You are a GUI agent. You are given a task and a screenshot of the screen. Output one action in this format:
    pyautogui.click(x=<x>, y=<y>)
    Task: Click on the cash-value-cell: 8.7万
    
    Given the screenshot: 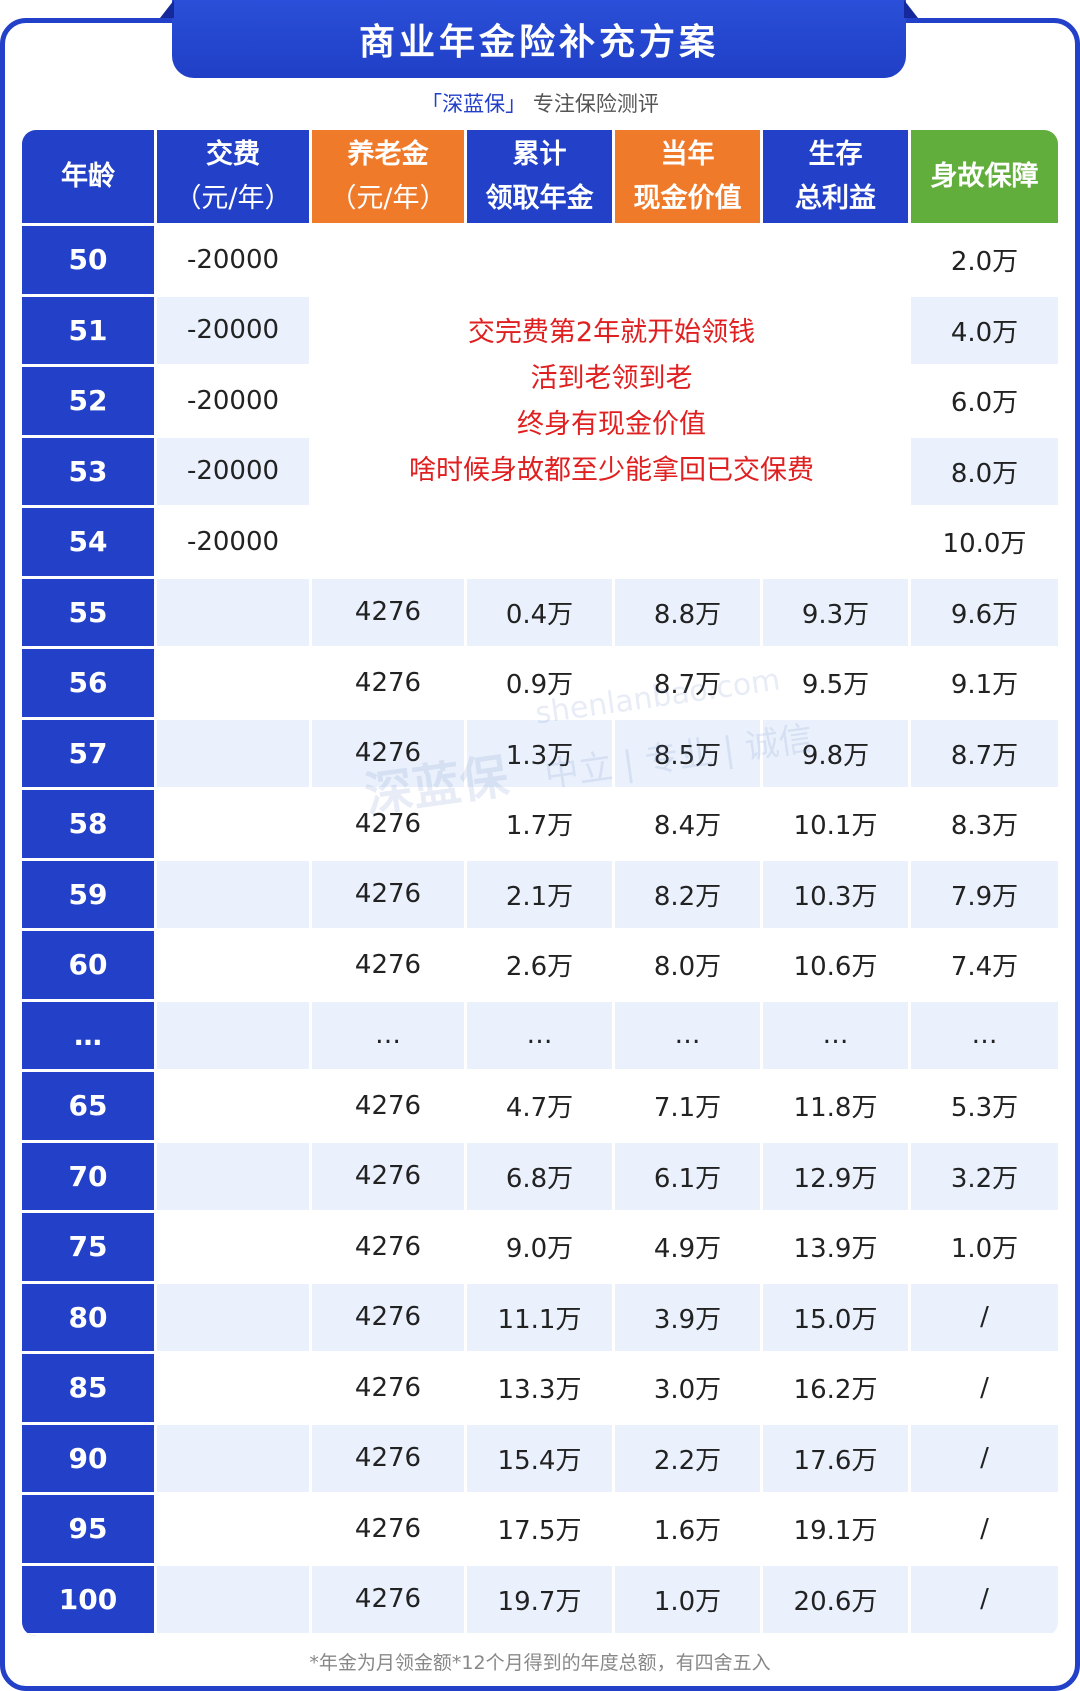 What is the action you would take?
    pyautogui.click(x=689, y=684)
    